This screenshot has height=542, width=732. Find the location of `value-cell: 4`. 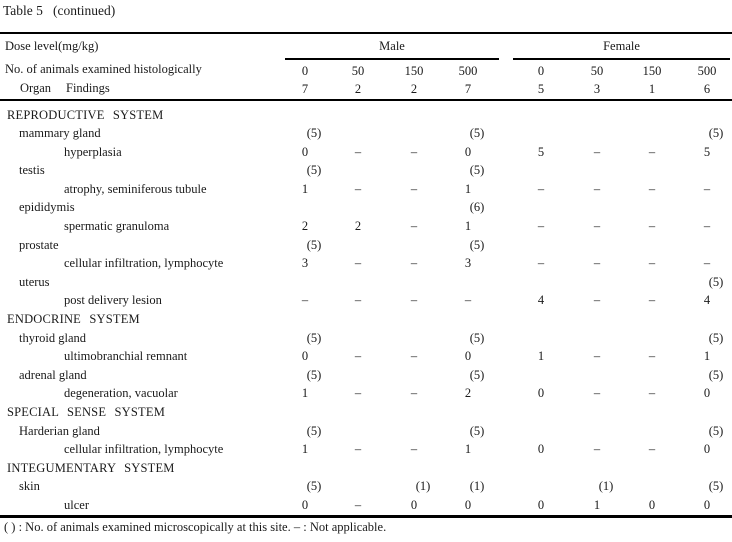

value-cell: 4 is located at coordinates (541, 300).